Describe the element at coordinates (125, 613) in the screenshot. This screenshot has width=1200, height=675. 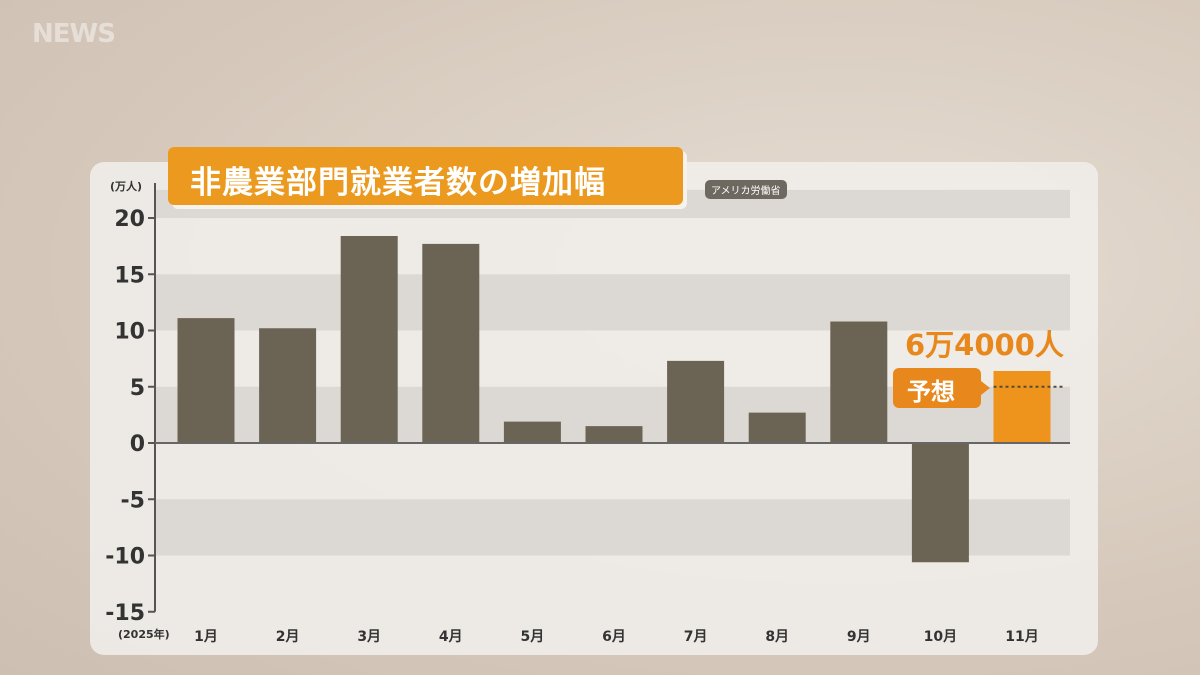
I see `y-tick-label: -15` at that location.